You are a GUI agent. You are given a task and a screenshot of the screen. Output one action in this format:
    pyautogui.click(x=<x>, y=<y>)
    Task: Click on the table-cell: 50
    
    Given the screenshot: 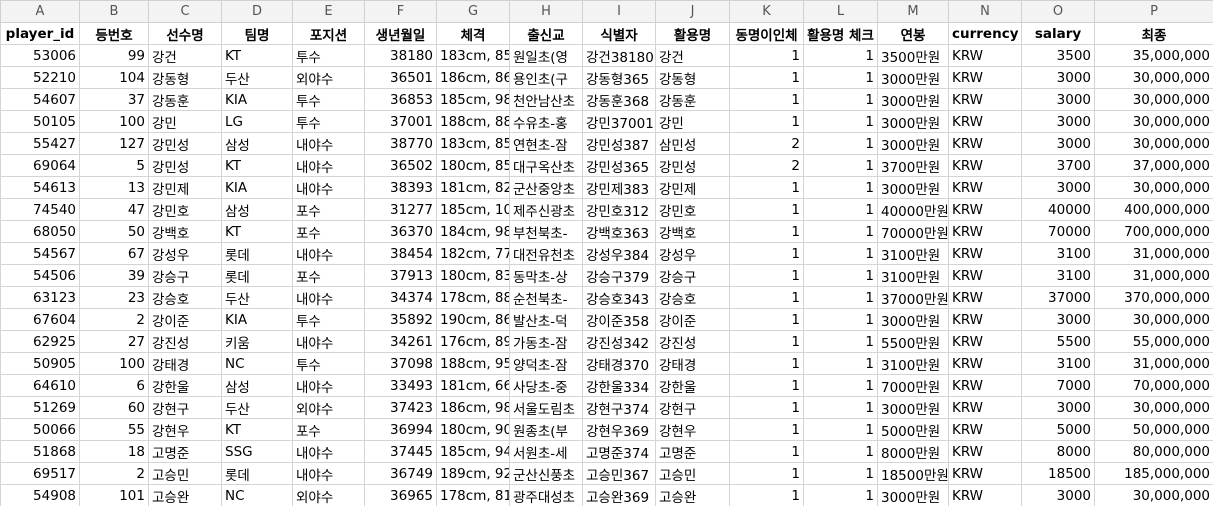 What is the action you would take?
    pyautogui.click(x=114, y=231)
    